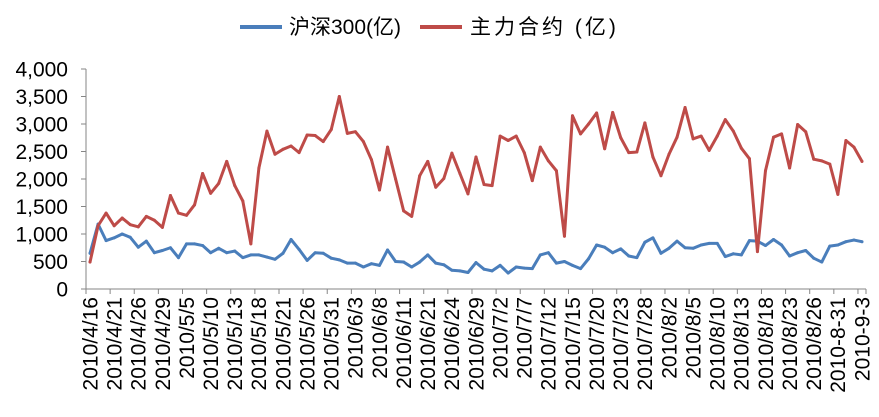 Image resolution: width=879 pixels, height=417 pixels. I want to click on legend: 沪深300(亿) 主力合约 (亿), so click(428, 27).